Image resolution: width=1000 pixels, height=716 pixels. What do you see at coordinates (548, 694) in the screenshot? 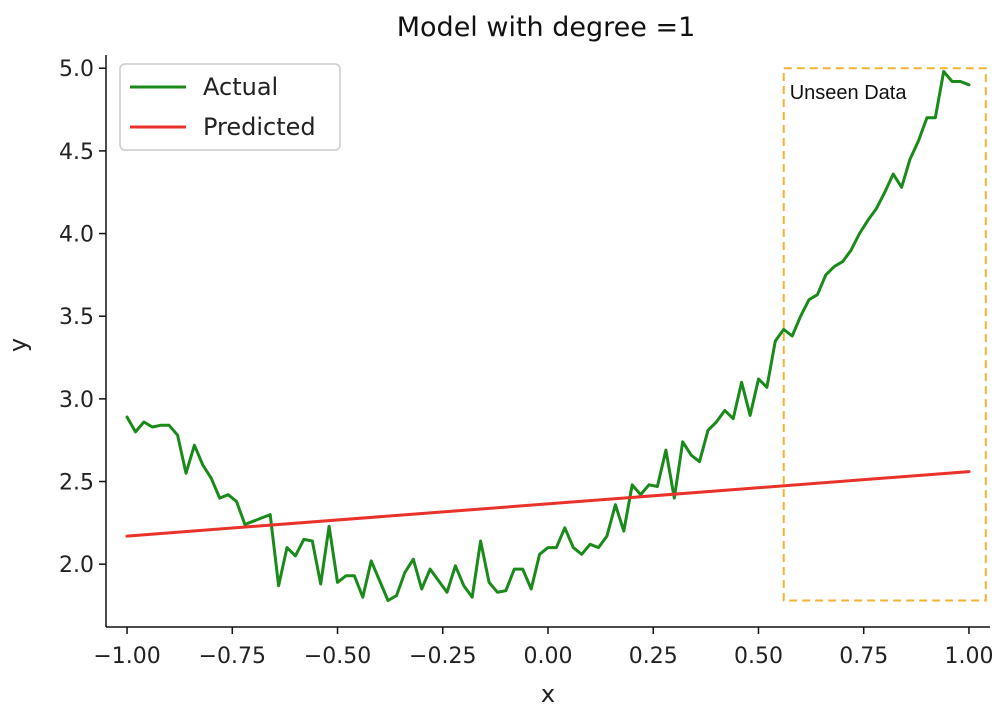
I see `x-axis-label: x` at bounding box center [548, 694].